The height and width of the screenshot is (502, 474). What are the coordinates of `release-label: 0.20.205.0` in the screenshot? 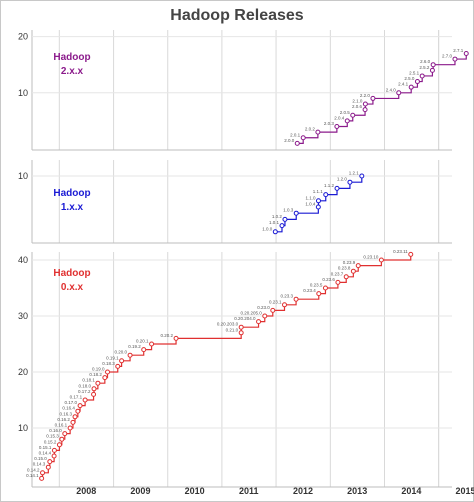 It's located at (251, 313).